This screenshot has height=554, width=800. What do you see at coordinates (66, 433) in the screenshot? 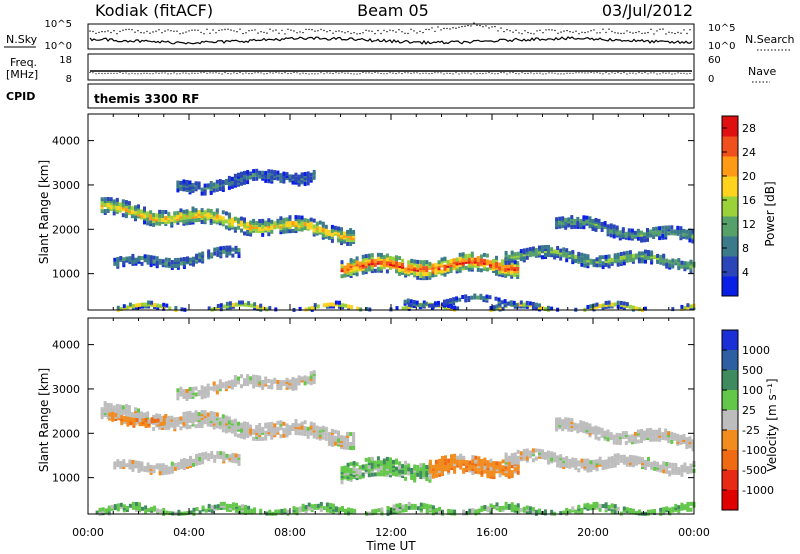
I see `y-tick-label: 2000` at bounding box center [66, 433].